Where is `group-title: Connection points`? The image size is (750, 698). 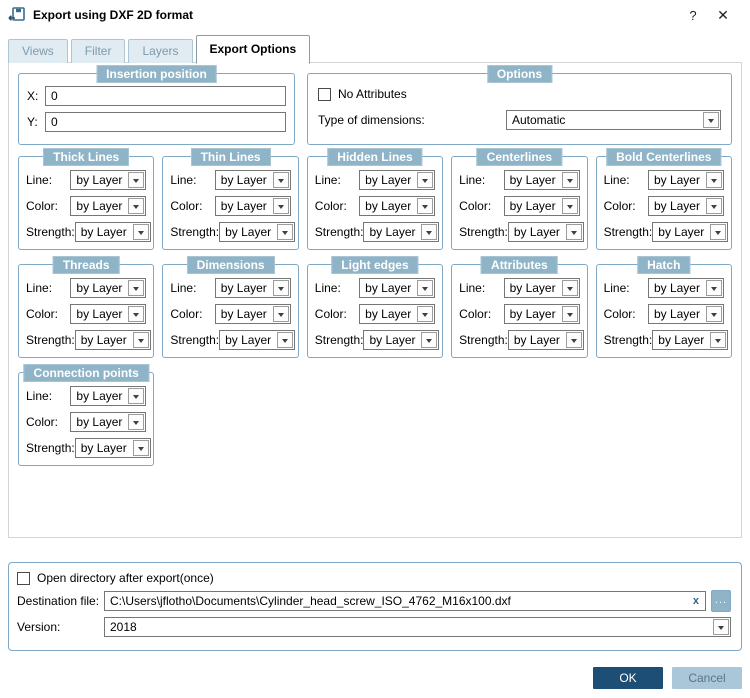
group-title: Connection points is located at coordinates (86, 373).